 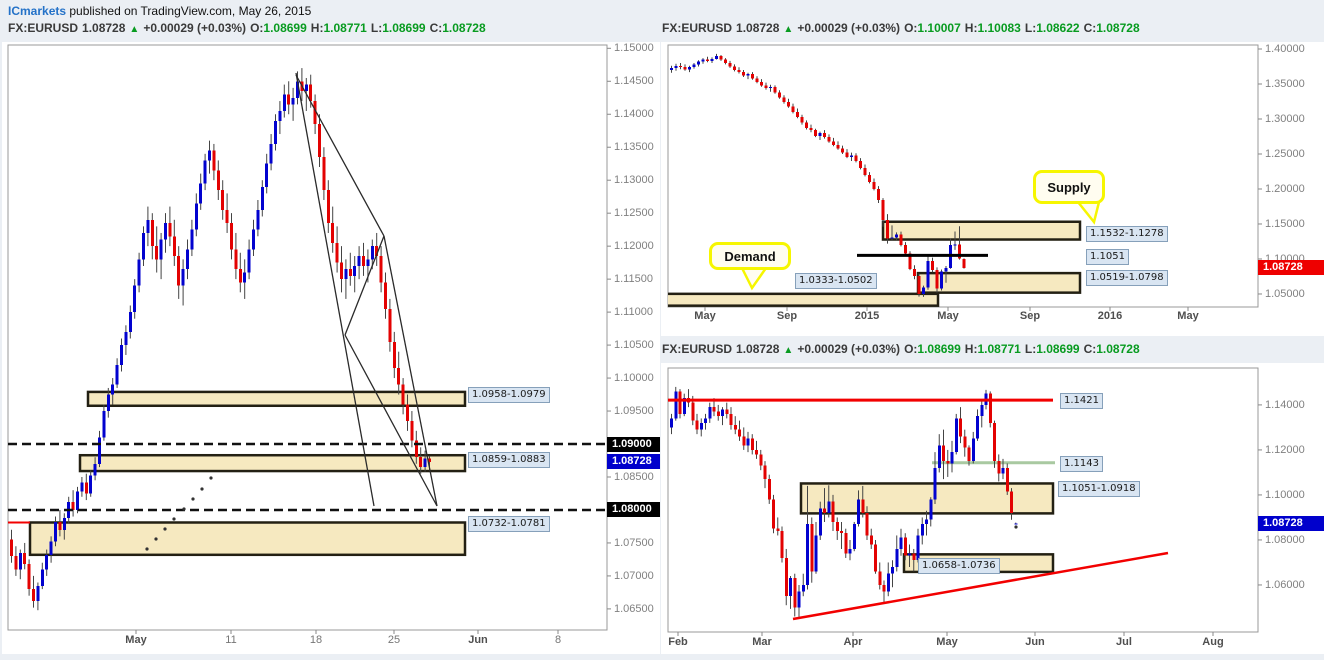 What do you see at coordinates (999, 28) in the screenshot?
I see `high-value: 1.10083` at bounding box center [999, 28].